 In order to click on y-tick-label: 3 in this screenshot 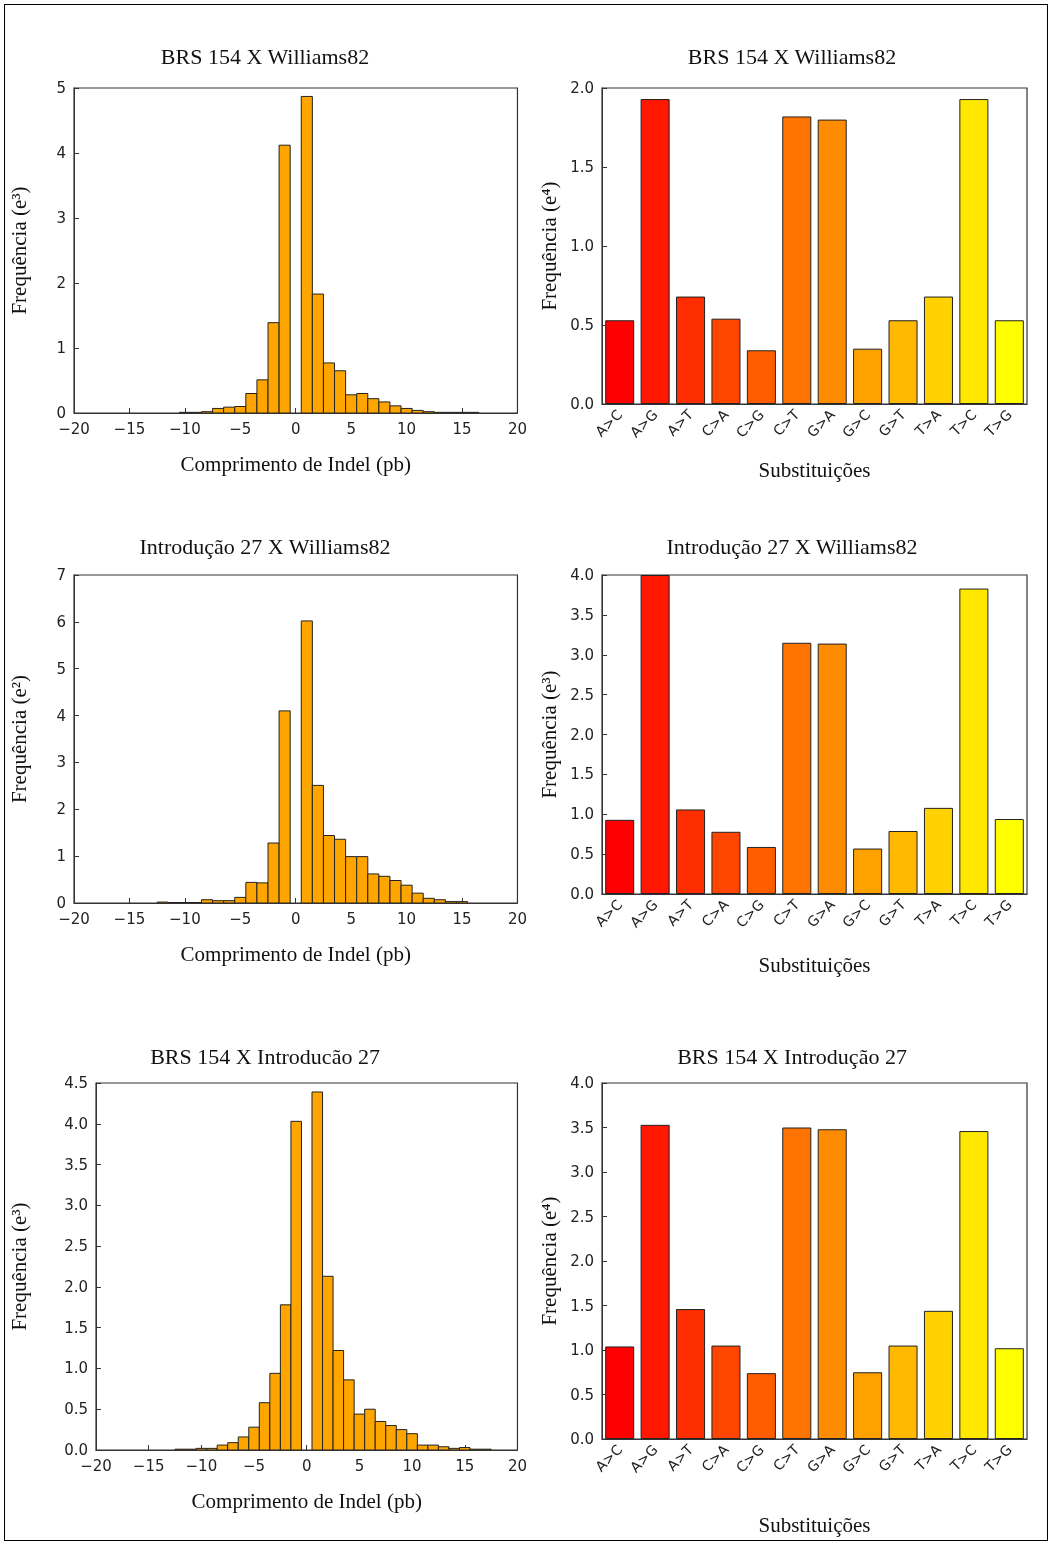, I will do `click(61, 218)`.